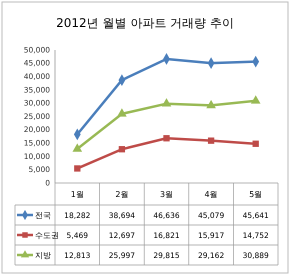 The height and width of the screenshot is (276, 291). What do you see at coordinates (255, 194) in the screenshot?
I see `x-tick-label: 5월` at bounding box center [255, 194].